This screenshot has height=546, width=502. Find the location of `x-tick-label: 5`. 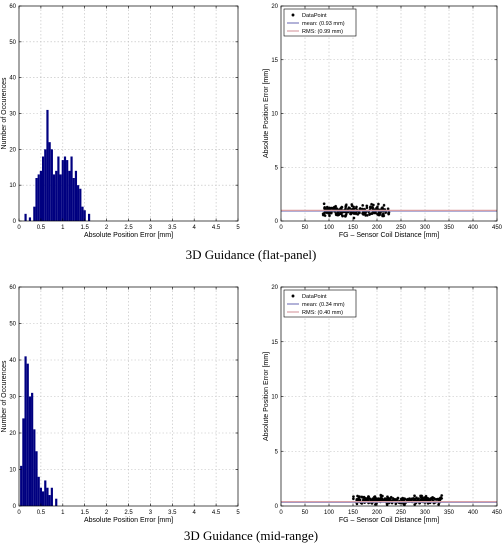

x-tick-label: 5 is located at coordinates (238, 513).